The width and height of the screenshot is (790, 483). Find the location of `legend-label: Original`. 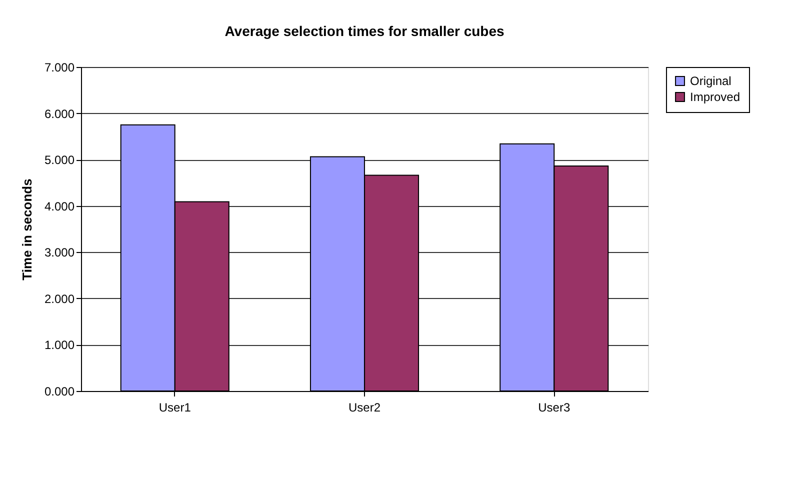

legend-label: Original is located at coordinates (711, 81).